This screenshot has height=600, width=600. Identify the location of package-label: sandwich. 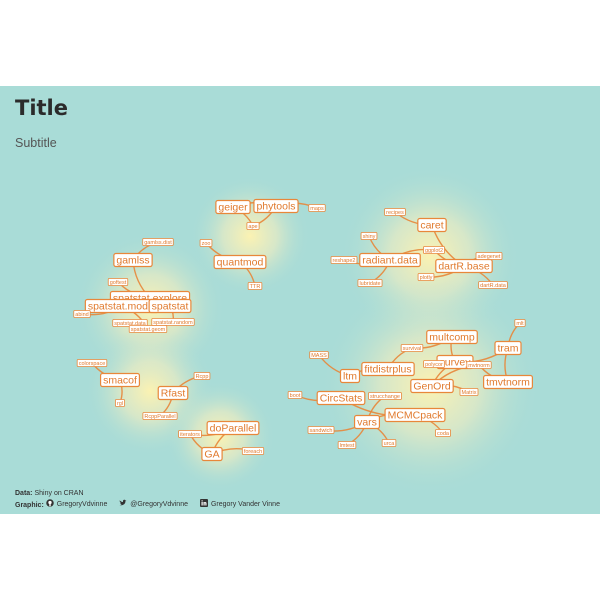
(321, 431).